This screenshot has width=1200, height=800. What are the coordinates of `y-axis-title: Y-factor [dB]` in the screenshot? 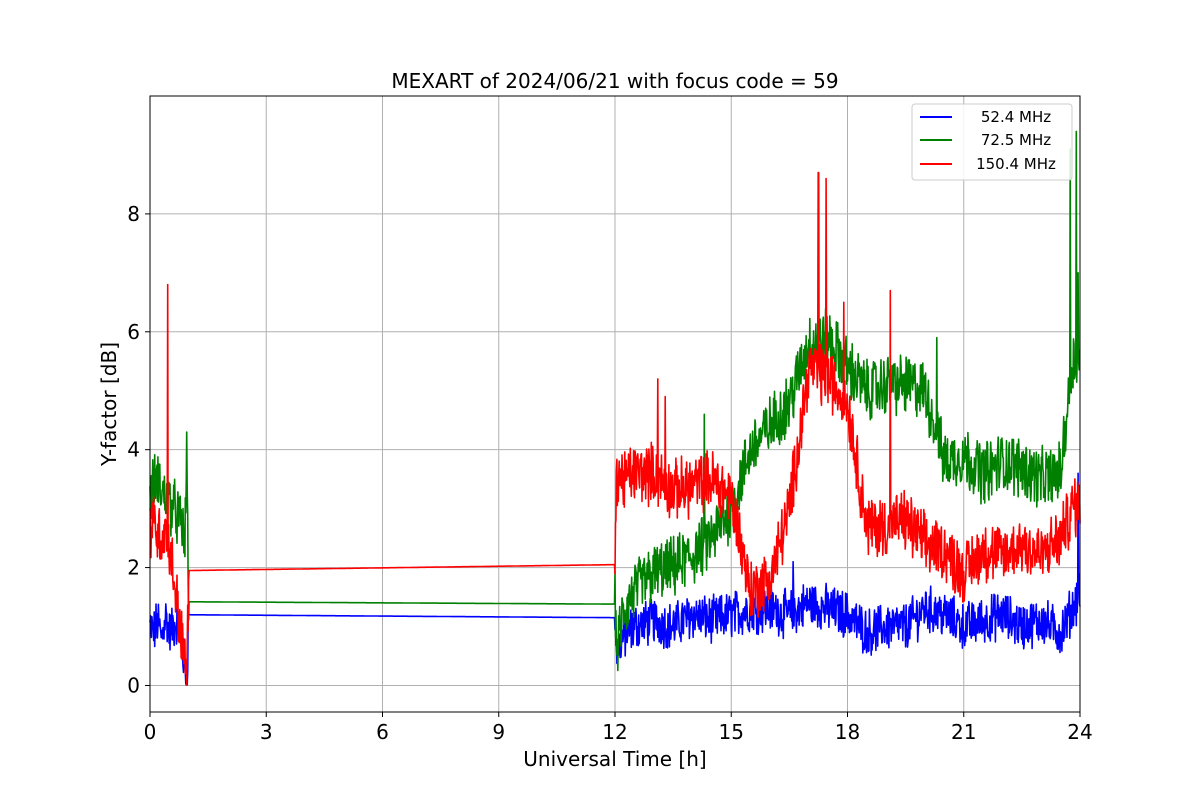 It's located at (109, 404).